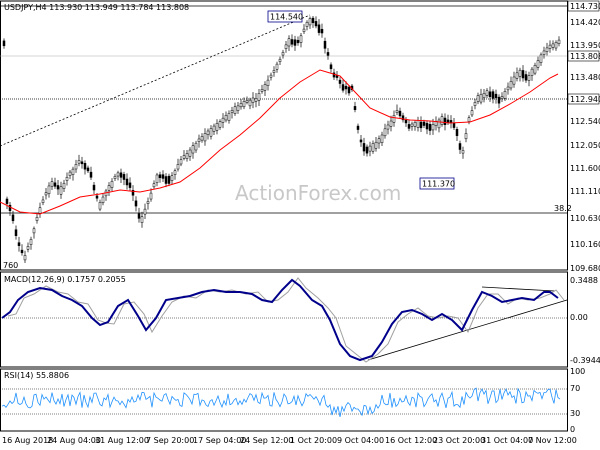 The width and height of the screenshot is (600, 450). Describe the element at coordinates (585, 145) in the screenshot. I see `price-axis-label: 112.050` at that location.